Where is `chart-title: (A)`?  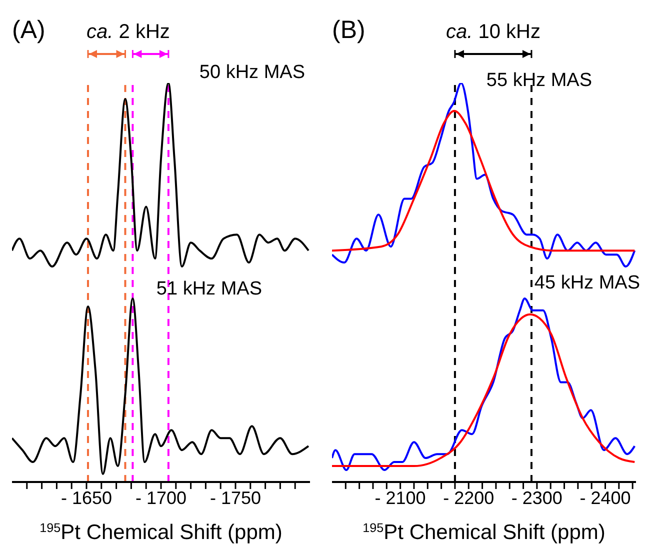
chart-title: (A) is located at coordinates (29, 30).